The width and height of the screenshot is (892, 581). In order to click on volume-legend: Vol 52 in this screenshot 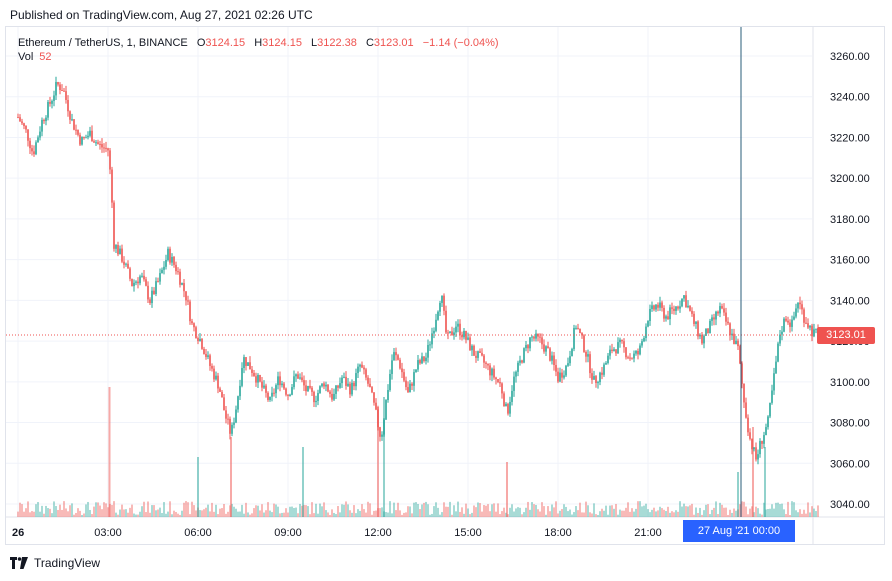, I will do `click(35, 57)`.